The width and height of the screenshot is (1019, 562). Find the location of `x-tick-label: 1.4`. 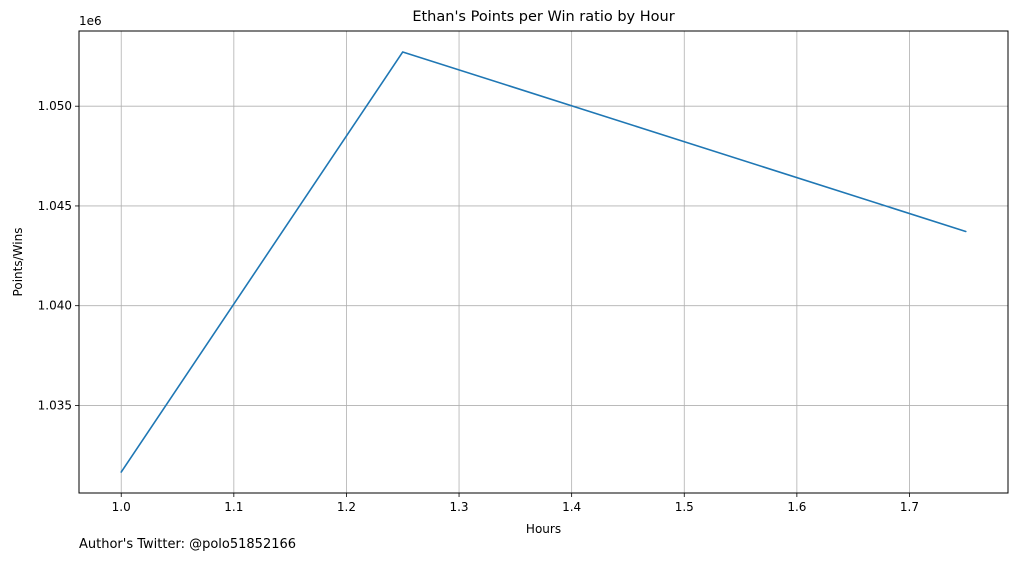

x-tick-label: 1.4 is located at coordinates (571, 507).